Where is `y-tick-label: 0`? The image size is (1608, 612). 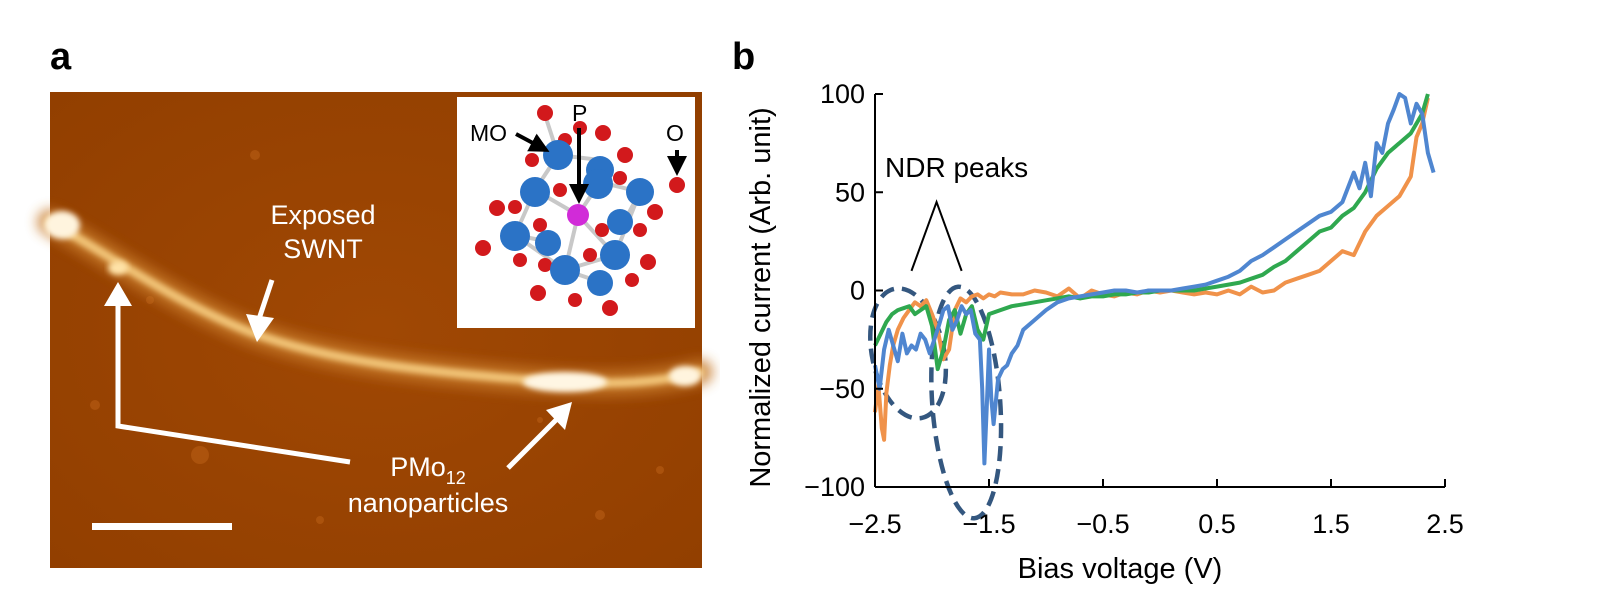 y-tick-label: 0 is located at coordinates (857, 291).